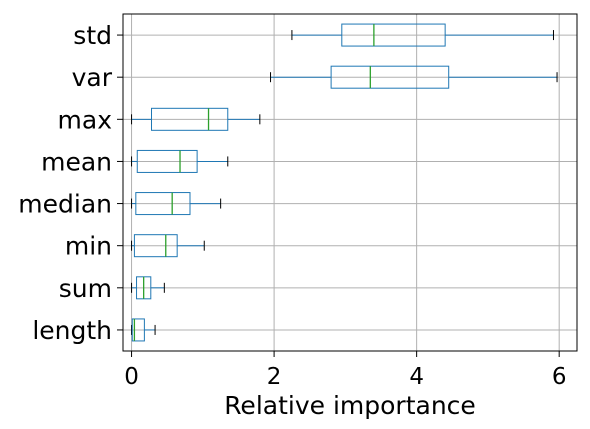  What do you see at coordinates (85, 119) in the screenshot?
I see `y-tick-label: max` at bounding box center [85, 119].